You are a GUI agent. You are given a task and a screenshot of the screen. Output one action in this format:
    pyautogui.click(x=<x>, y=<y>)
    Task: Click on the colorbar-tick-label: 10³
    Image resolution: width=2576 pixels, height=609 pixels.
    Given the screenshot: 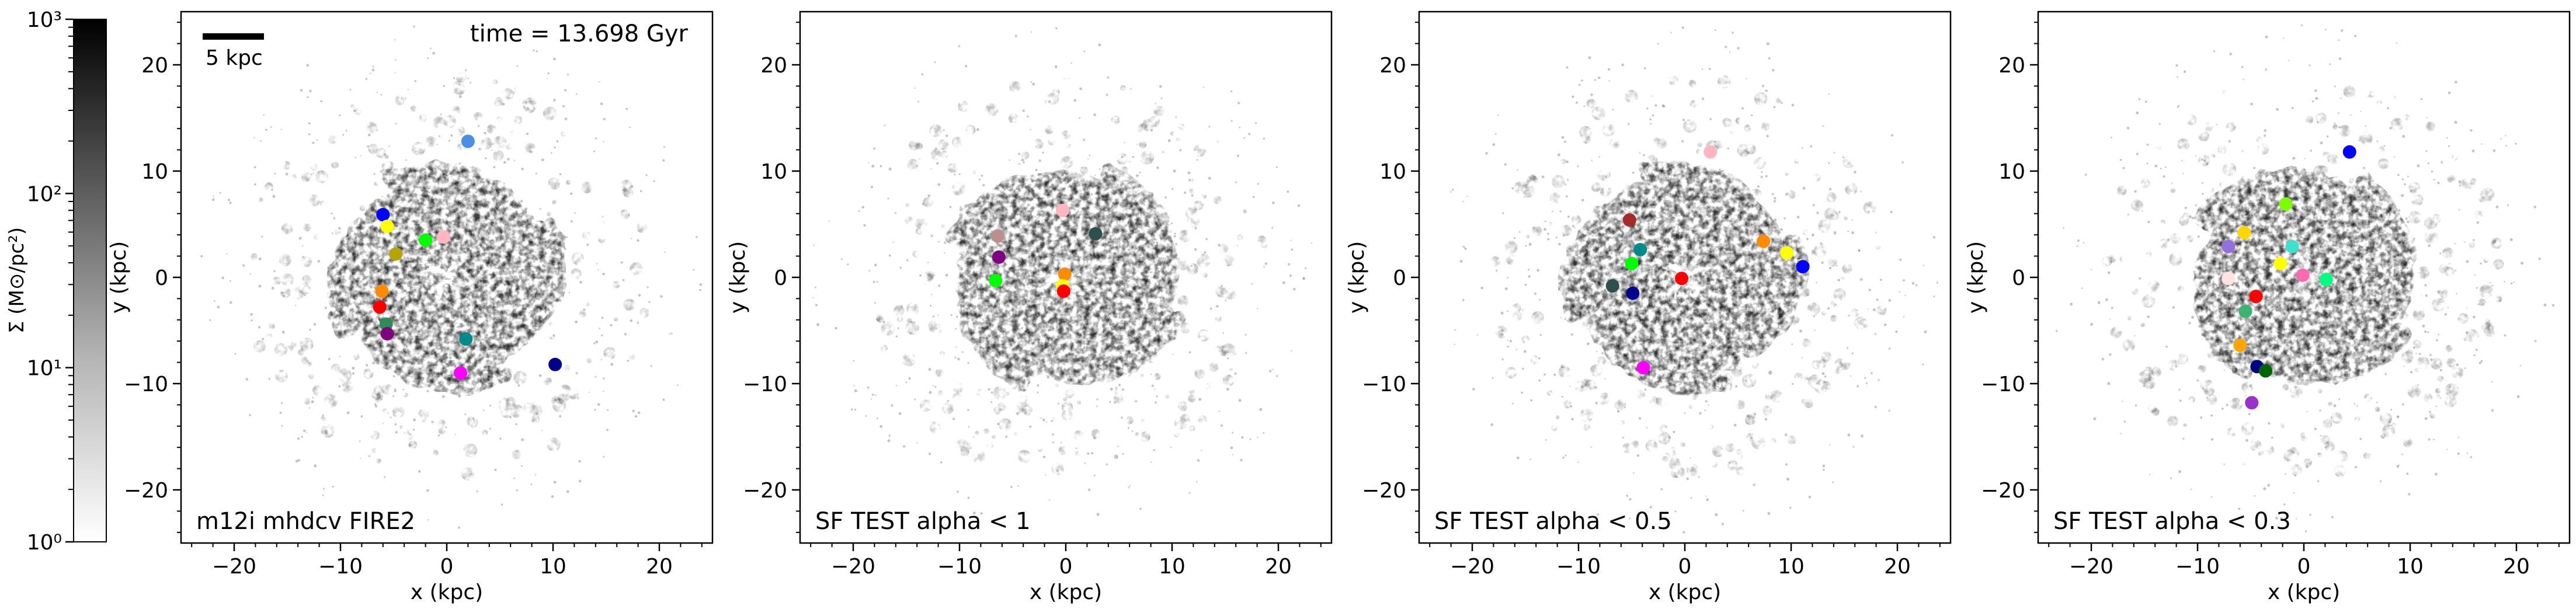 What is the action you would take?
    pyautogui.click(x=44, y=20)
    